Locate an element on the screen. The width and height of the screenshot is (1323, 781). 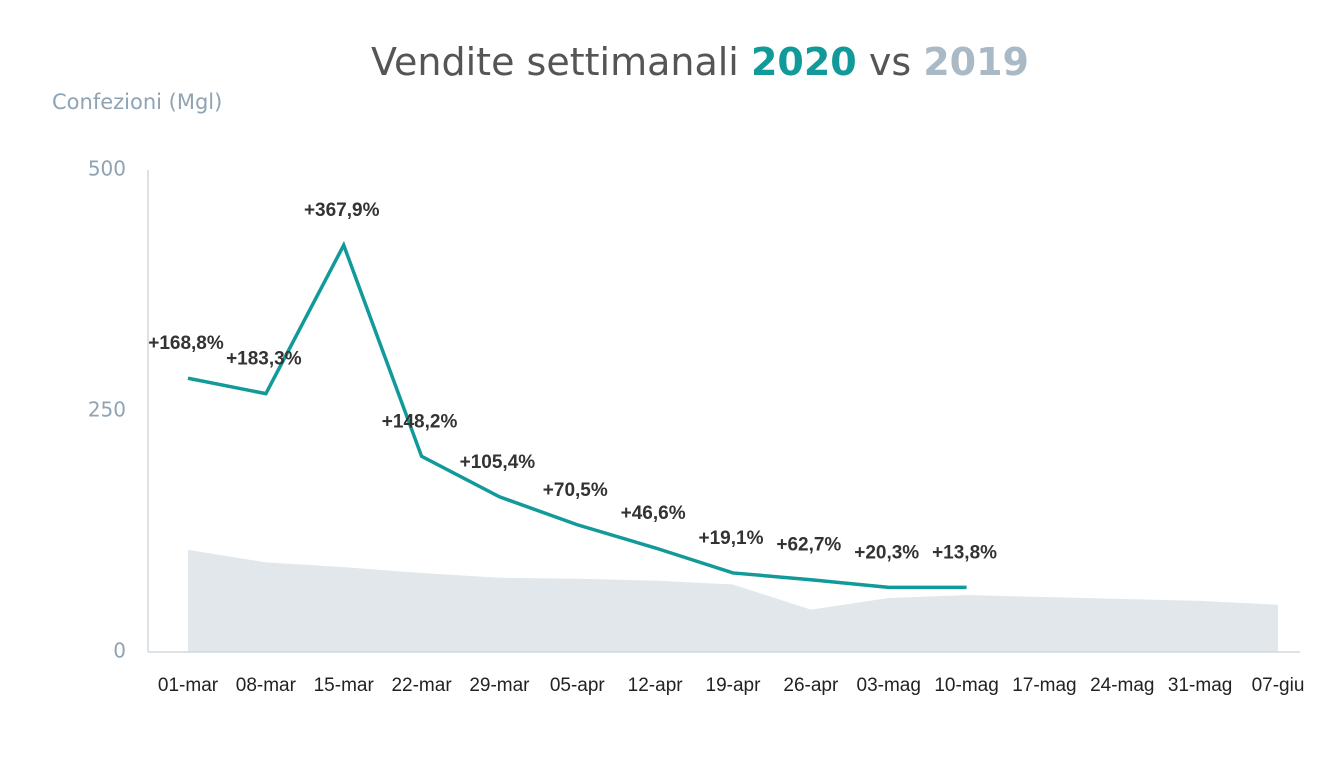
data-label: +183,3% is located at coordinates (264, 359).